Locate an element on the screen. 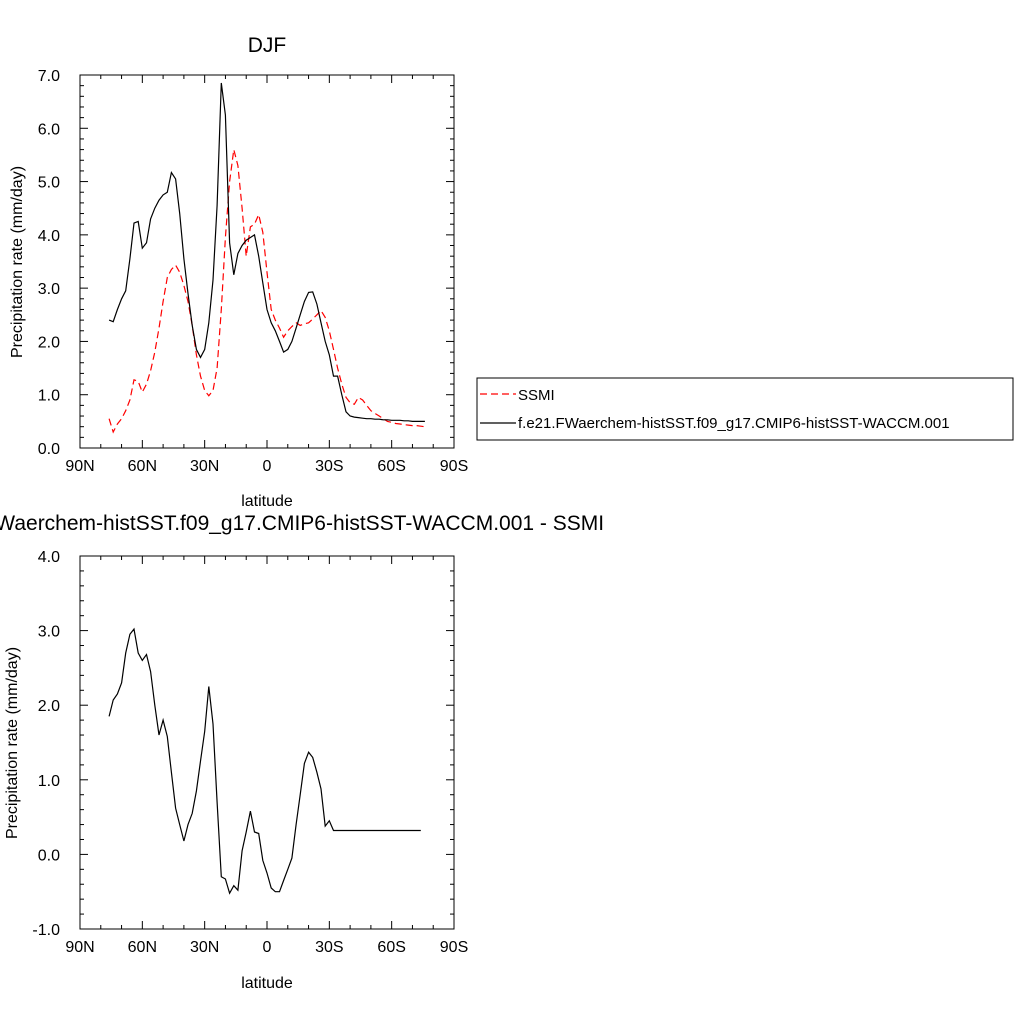 The width and height of the screenshot is (1024, 1024). bottom-y-axis-label: Precipitation rate (mm/day) is located at coordinates (12, 743).